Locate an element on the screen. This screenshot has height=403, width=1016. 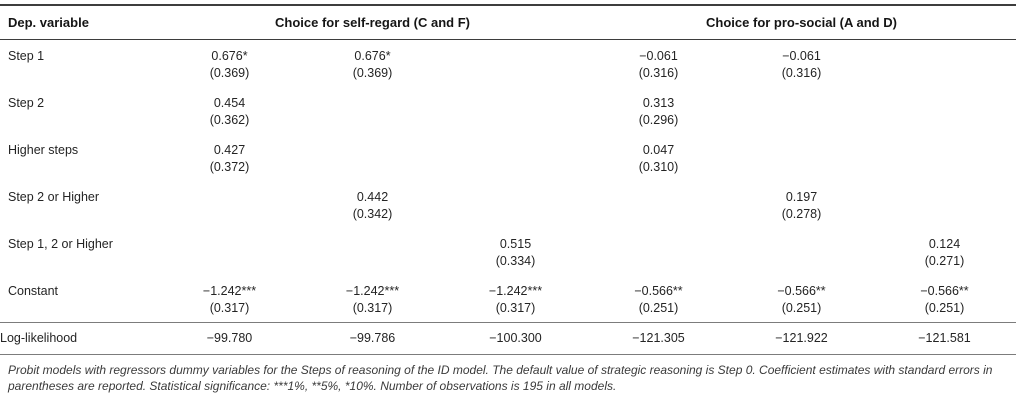
coef-cell: 0.515 is located at coordinates (515, 244).